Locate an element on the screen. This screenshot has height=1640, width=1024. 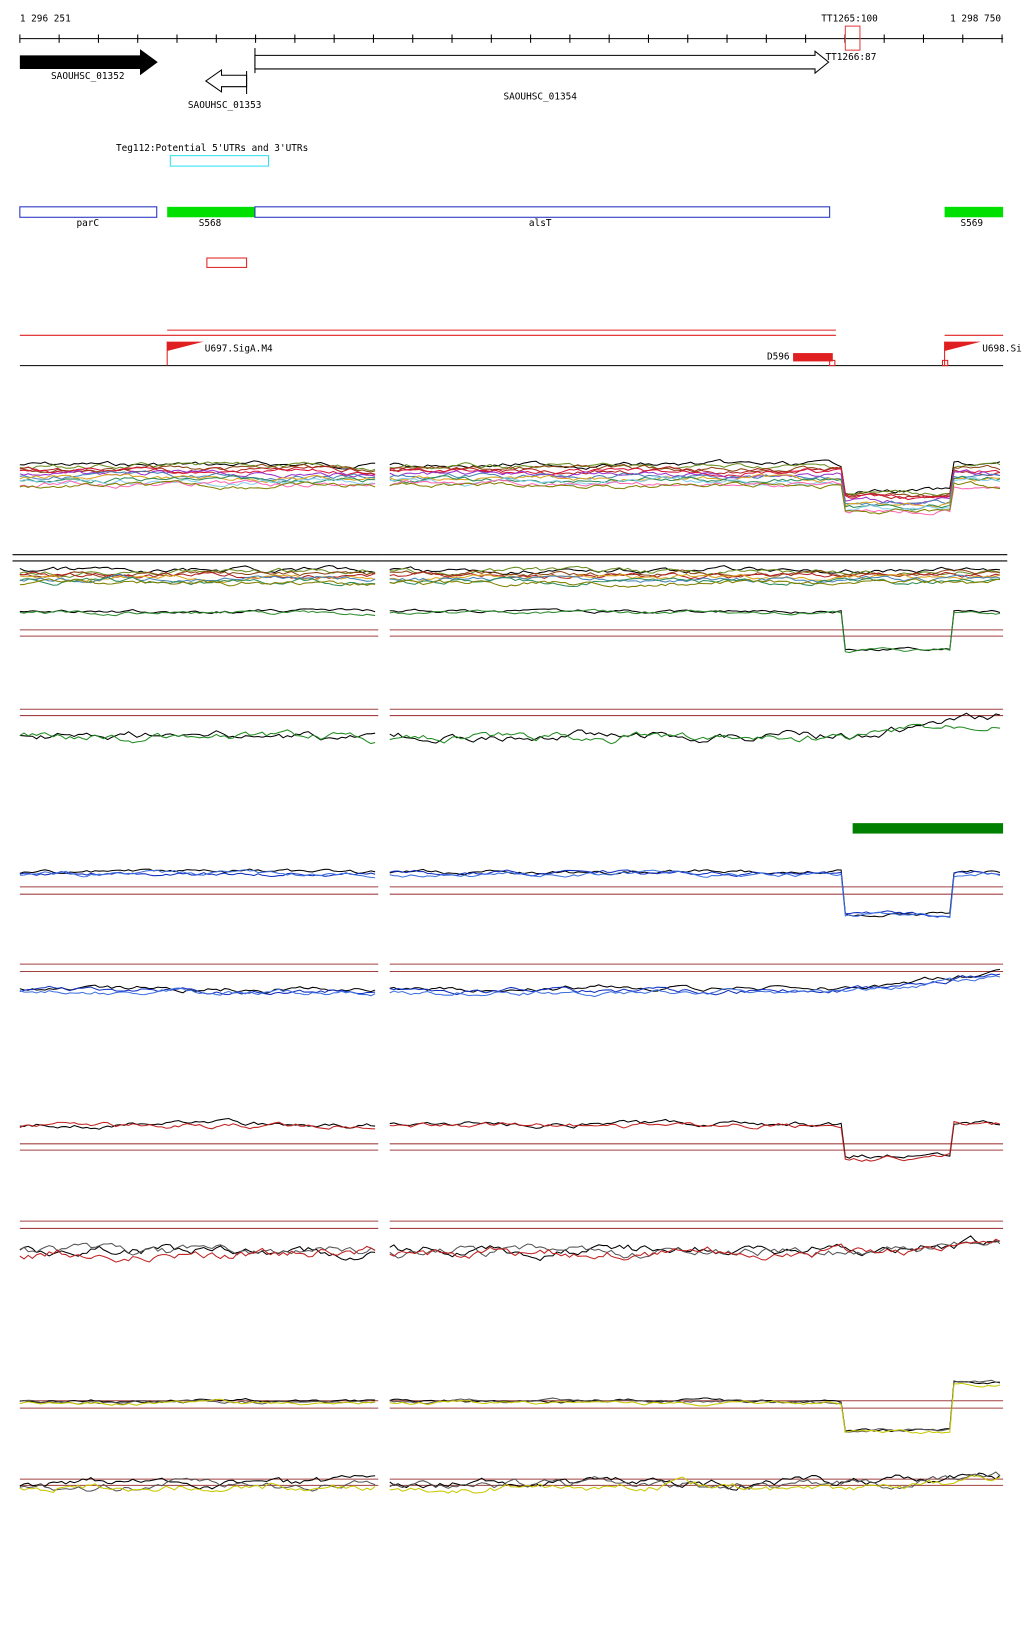
ruler is located at coordinates (511, 38).